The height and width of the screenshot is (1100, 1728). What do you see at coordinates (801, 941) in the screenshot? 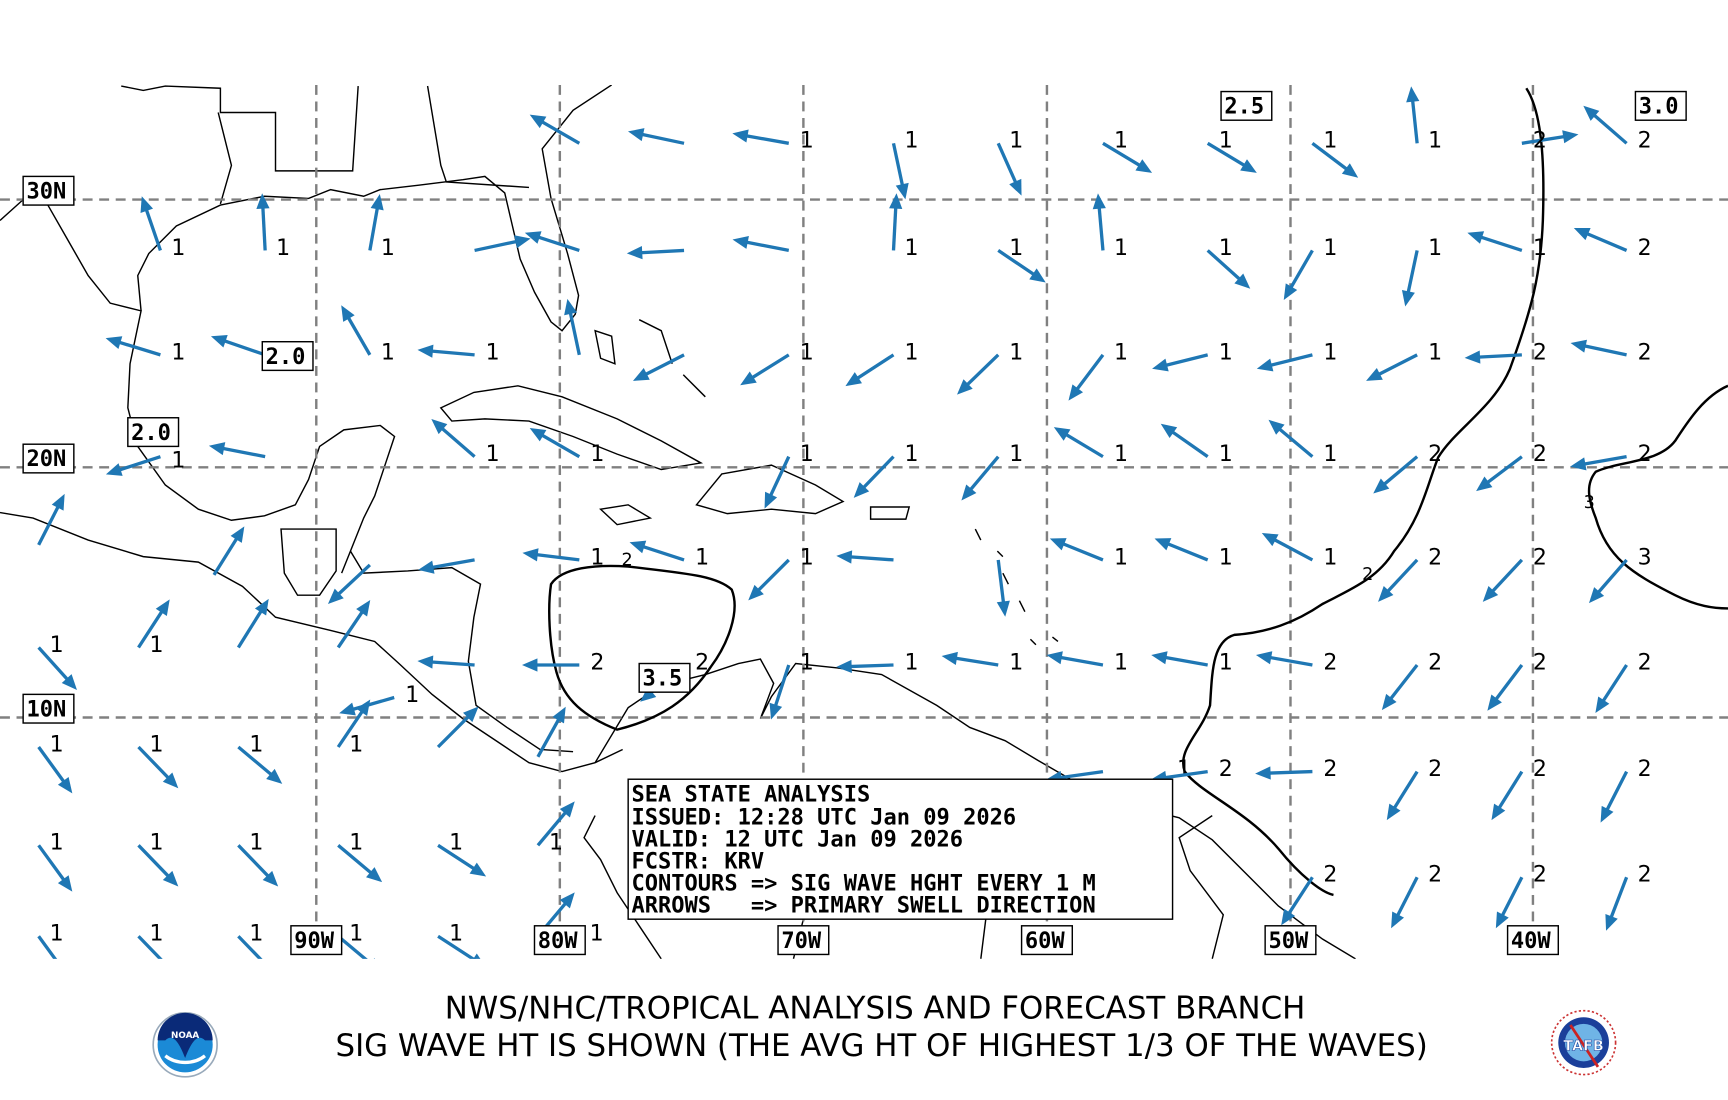
I see `lon-label-70w: 70W` at bounding box center [801, 941].